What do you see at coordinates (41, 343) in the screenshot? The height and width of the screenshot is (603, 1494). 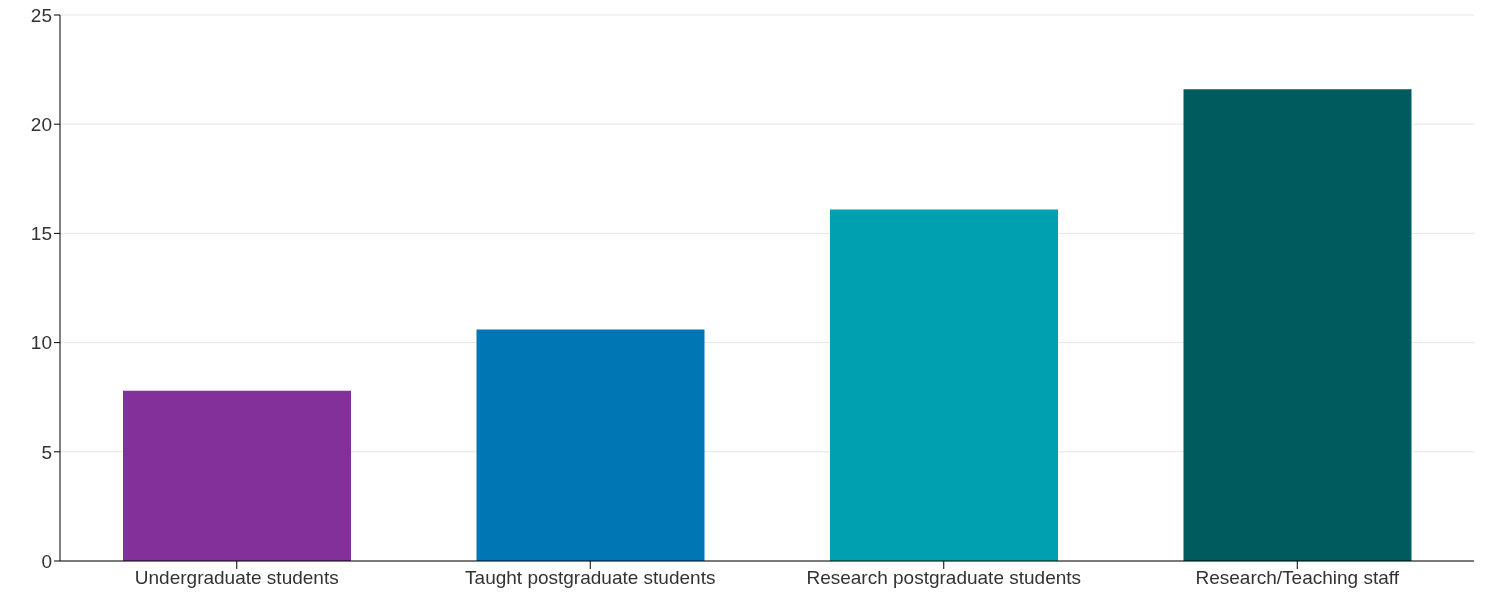 I see `y-tick-label: 10` at bounding box center [41, 343].